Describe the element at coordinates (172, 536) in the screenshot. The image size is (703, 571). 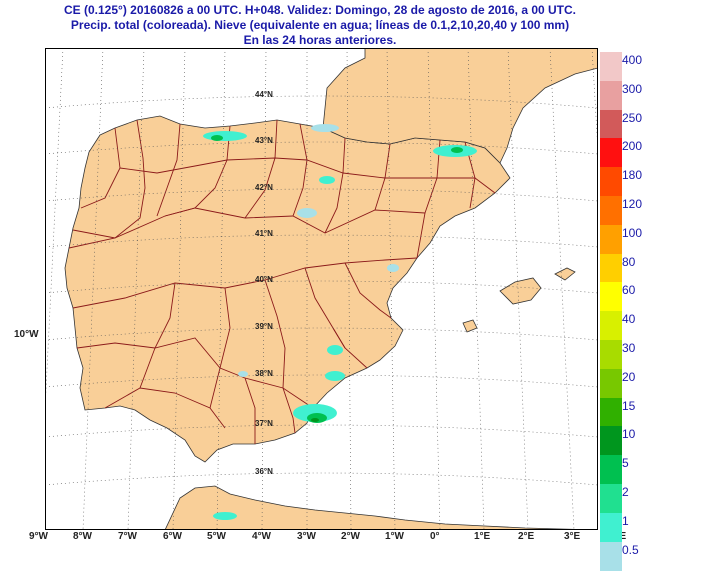
I see `lon-label: 6°W` at that location.